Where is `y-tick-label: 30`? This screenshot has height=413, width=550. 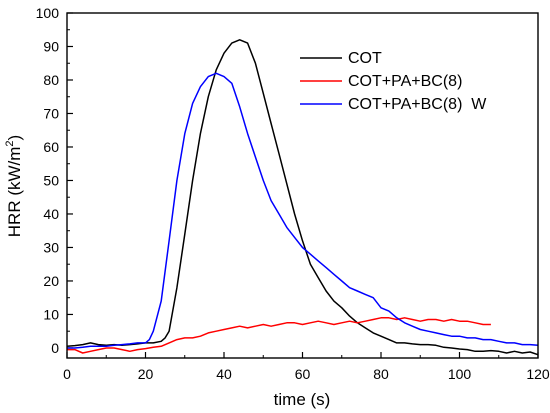
y-tick-label: 30 is located at coordinates (51, 247).